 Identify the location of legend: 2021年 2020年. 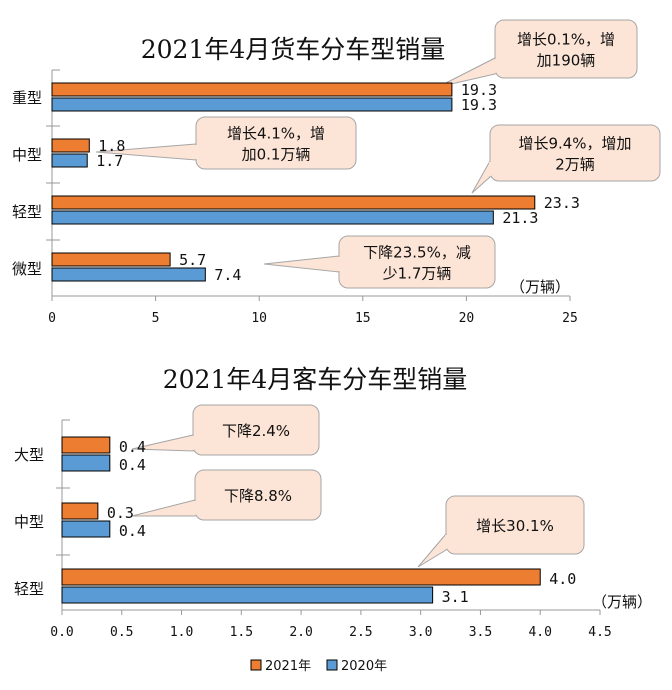
(318, 666).